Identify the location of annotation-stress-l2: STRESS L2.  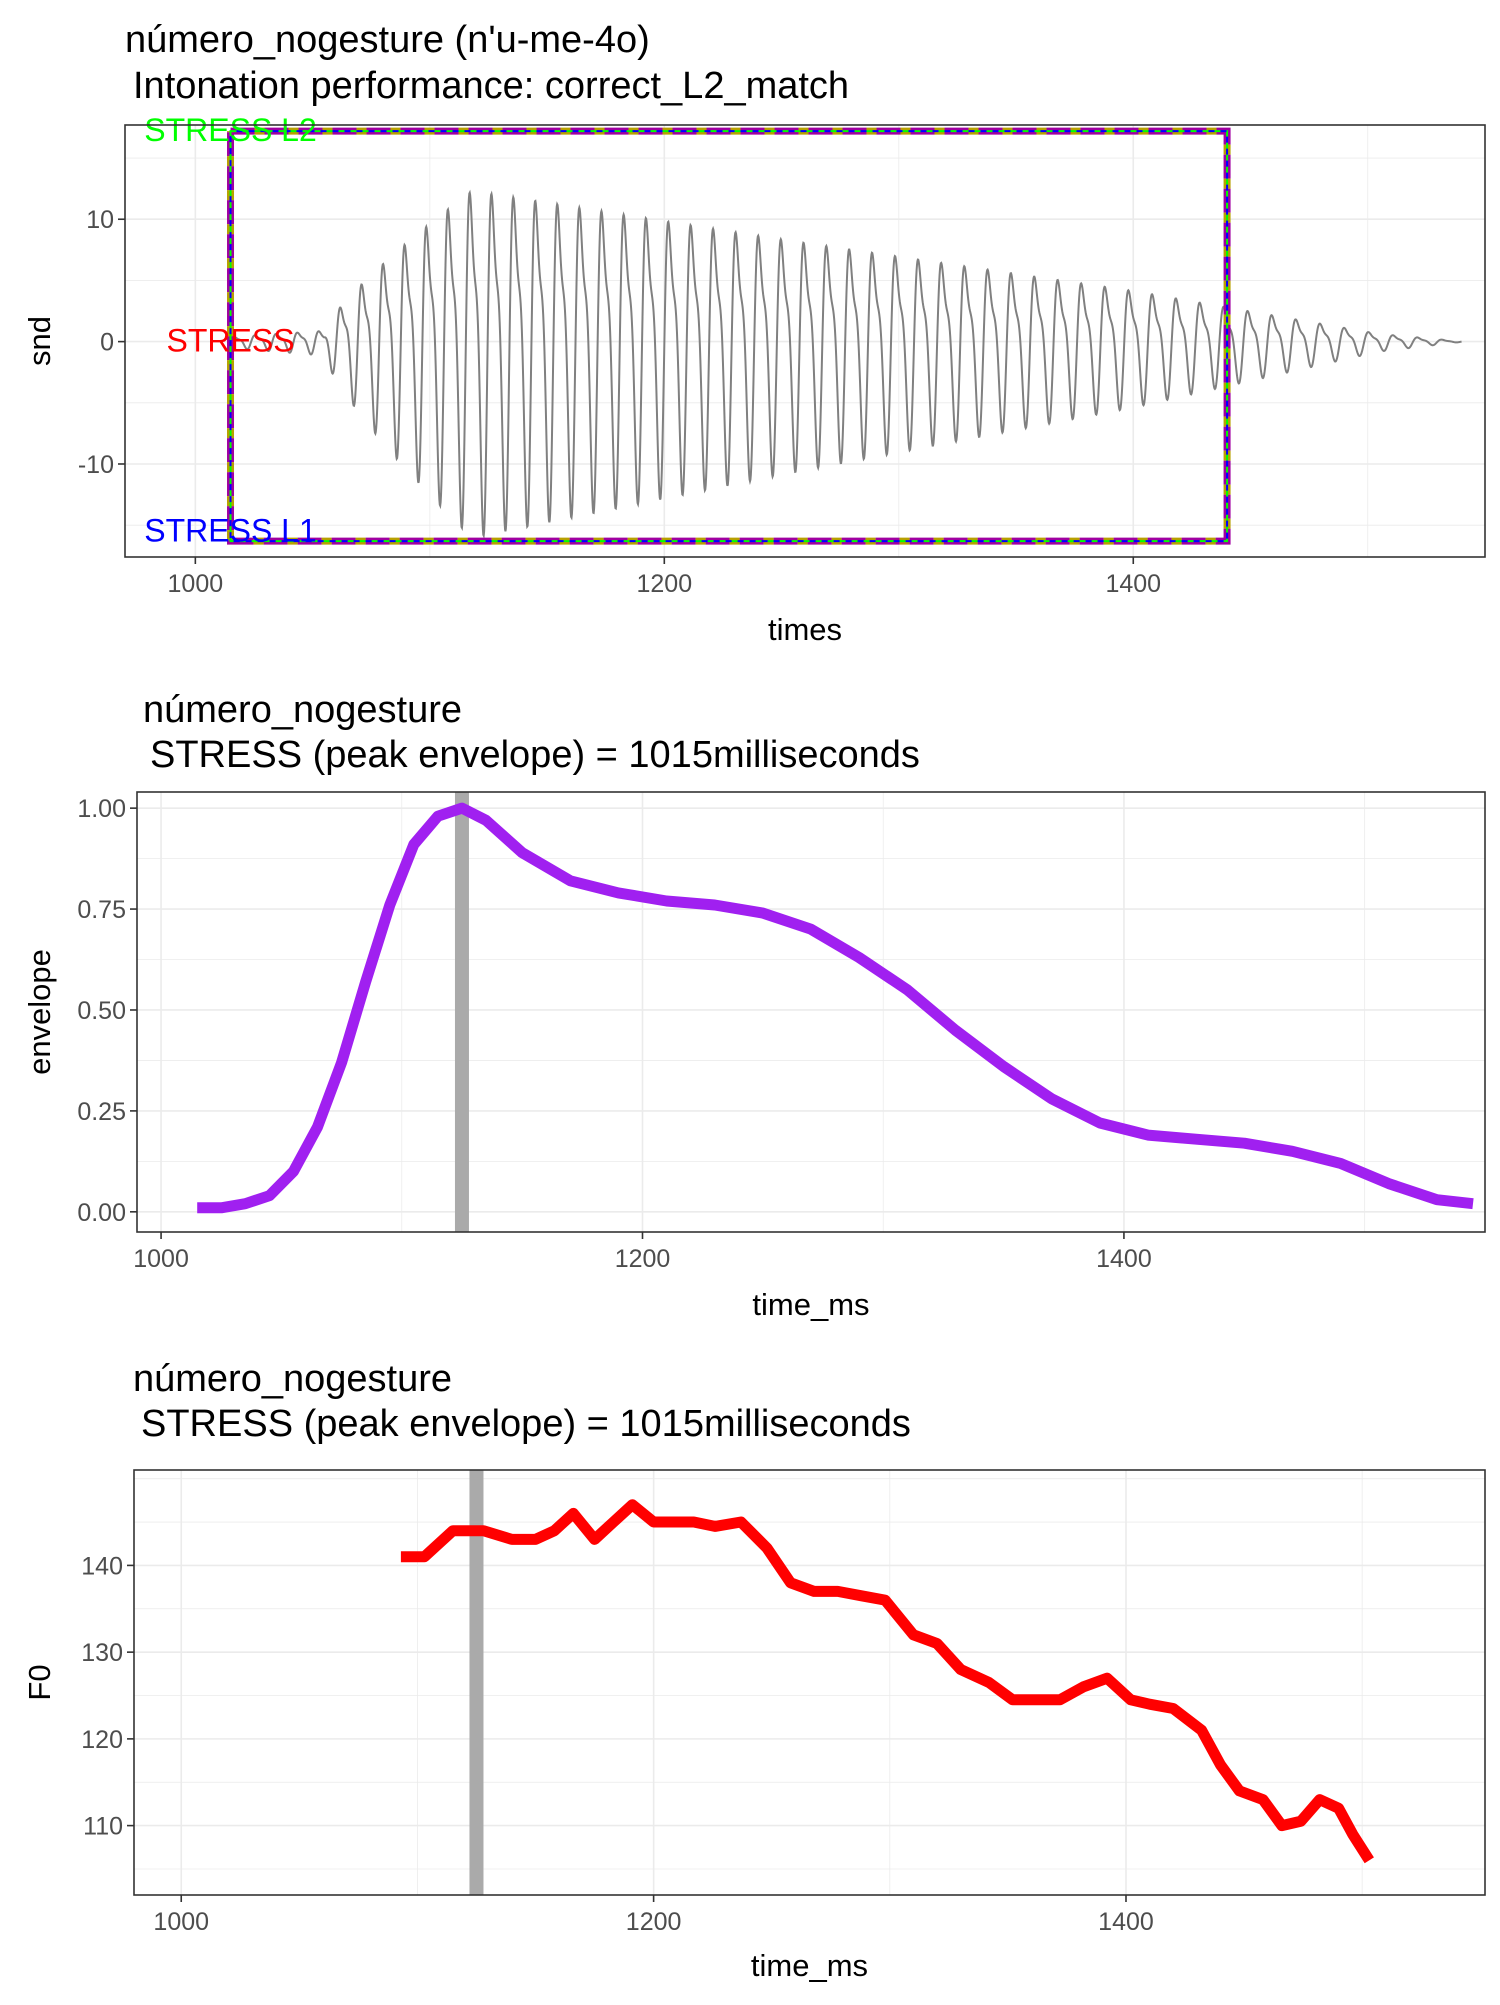
(230, 130).